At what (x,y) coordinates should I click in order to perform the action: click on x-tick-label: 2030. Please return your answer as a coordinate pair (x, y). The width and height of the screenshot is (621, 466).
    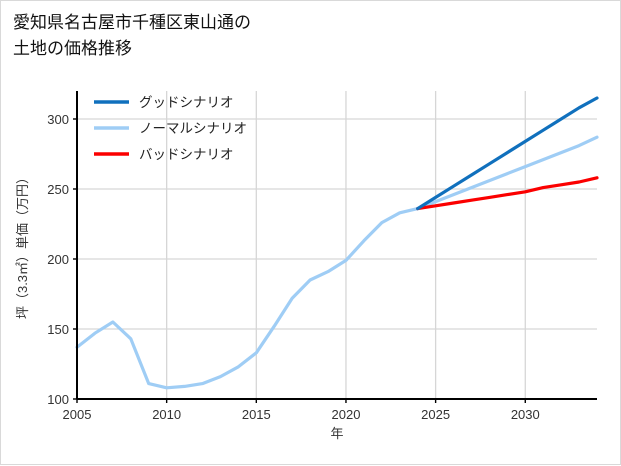
    Looking at the image, I should click on (525, 414).